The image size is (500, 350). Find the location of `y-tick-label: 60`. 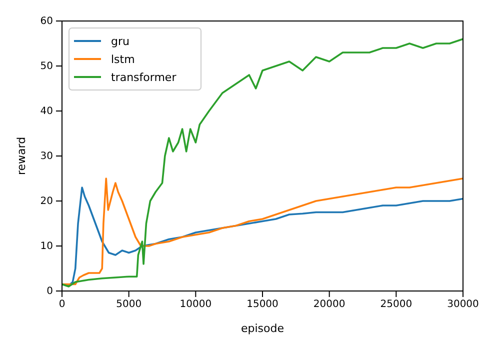

y-tick-label: 60 is located at coordinates (46, 22).